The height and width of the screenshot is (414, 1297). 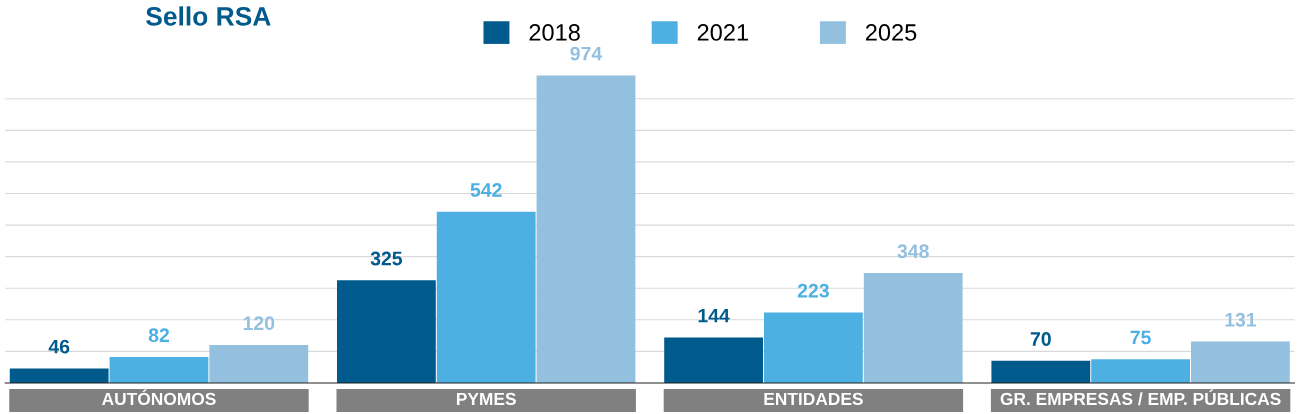 What do you see at coordinates (486, 399) in the screenshot?
I see `x-tick-label: PYMES` at bounding box center [486, 399].